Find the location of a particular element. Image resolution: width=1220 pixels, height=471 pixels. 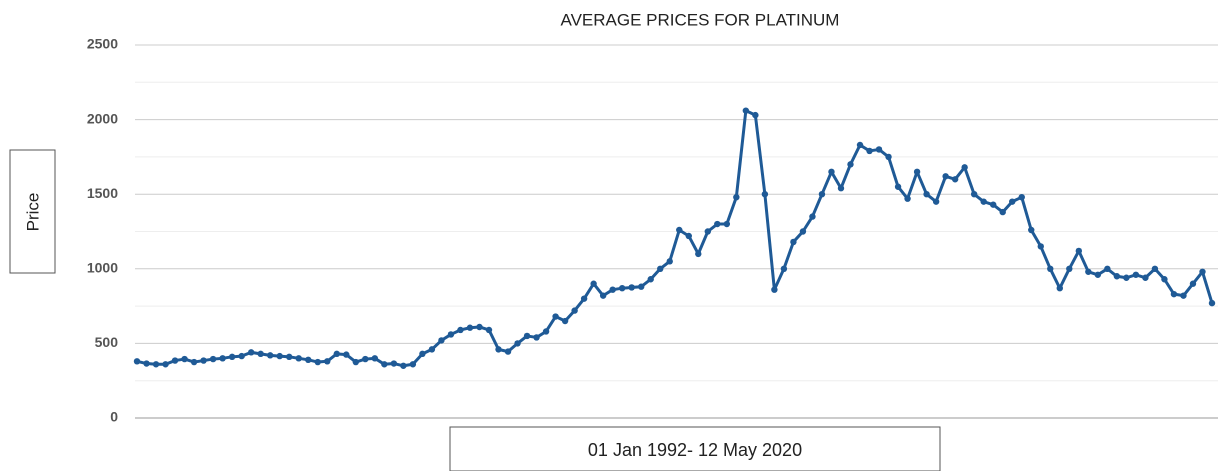

y-tick-label: 2000 is located at coordinates (102, 118).